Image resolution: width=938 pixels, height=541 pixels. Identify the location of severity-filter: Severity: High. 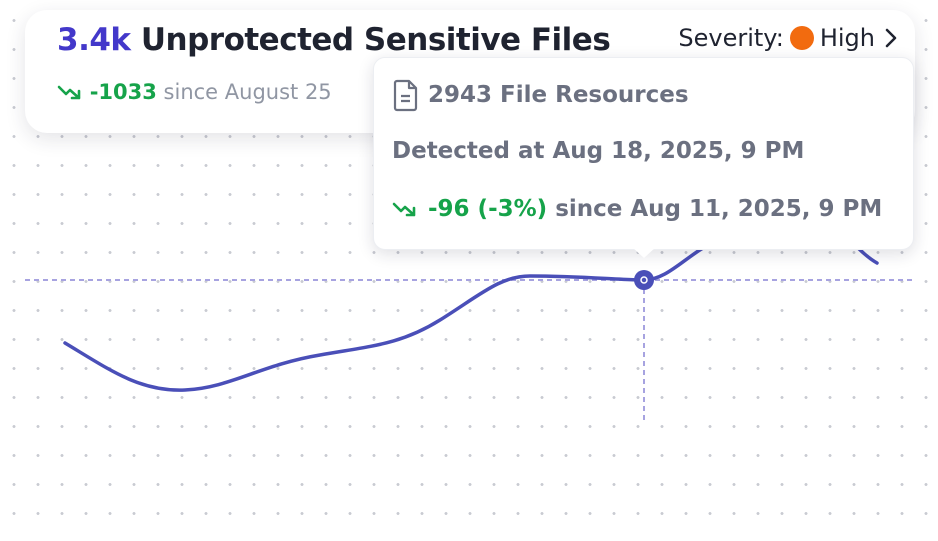
(789, 38).